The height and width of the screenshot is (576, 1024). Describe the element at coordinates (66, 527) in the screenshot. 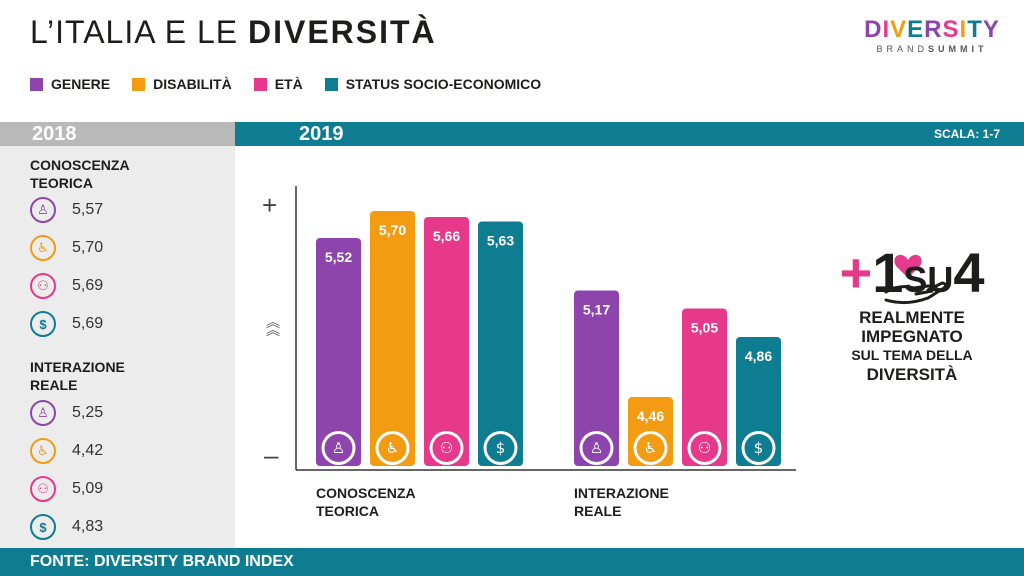

I see `row-2018-interazione-status: $ 4,83` at that location.